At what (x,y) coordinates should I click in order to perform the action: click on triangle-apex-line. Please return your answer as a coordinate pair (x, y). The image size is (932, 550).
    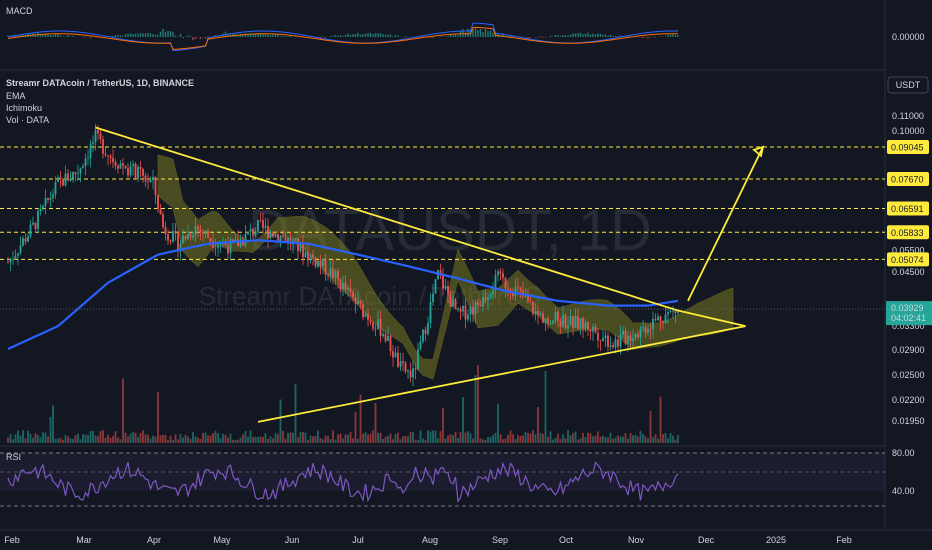
    Looking at the image, I should click on (711, 318).